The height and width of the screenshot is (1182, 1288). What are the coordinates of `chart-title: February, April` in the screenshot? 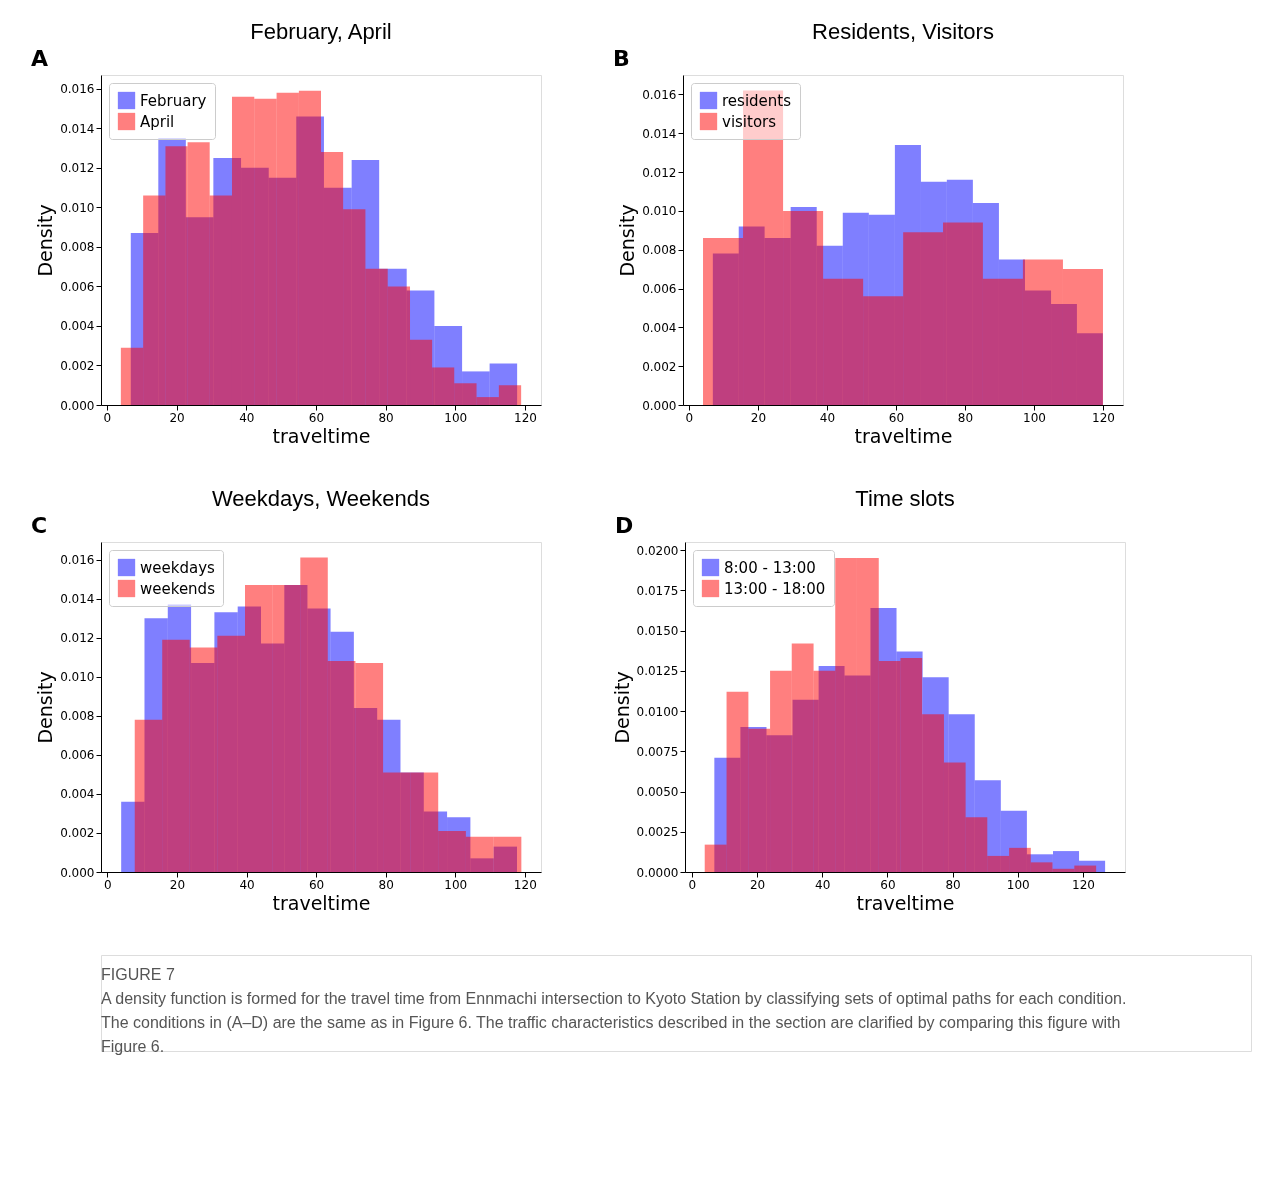 It's located at (321, 31).